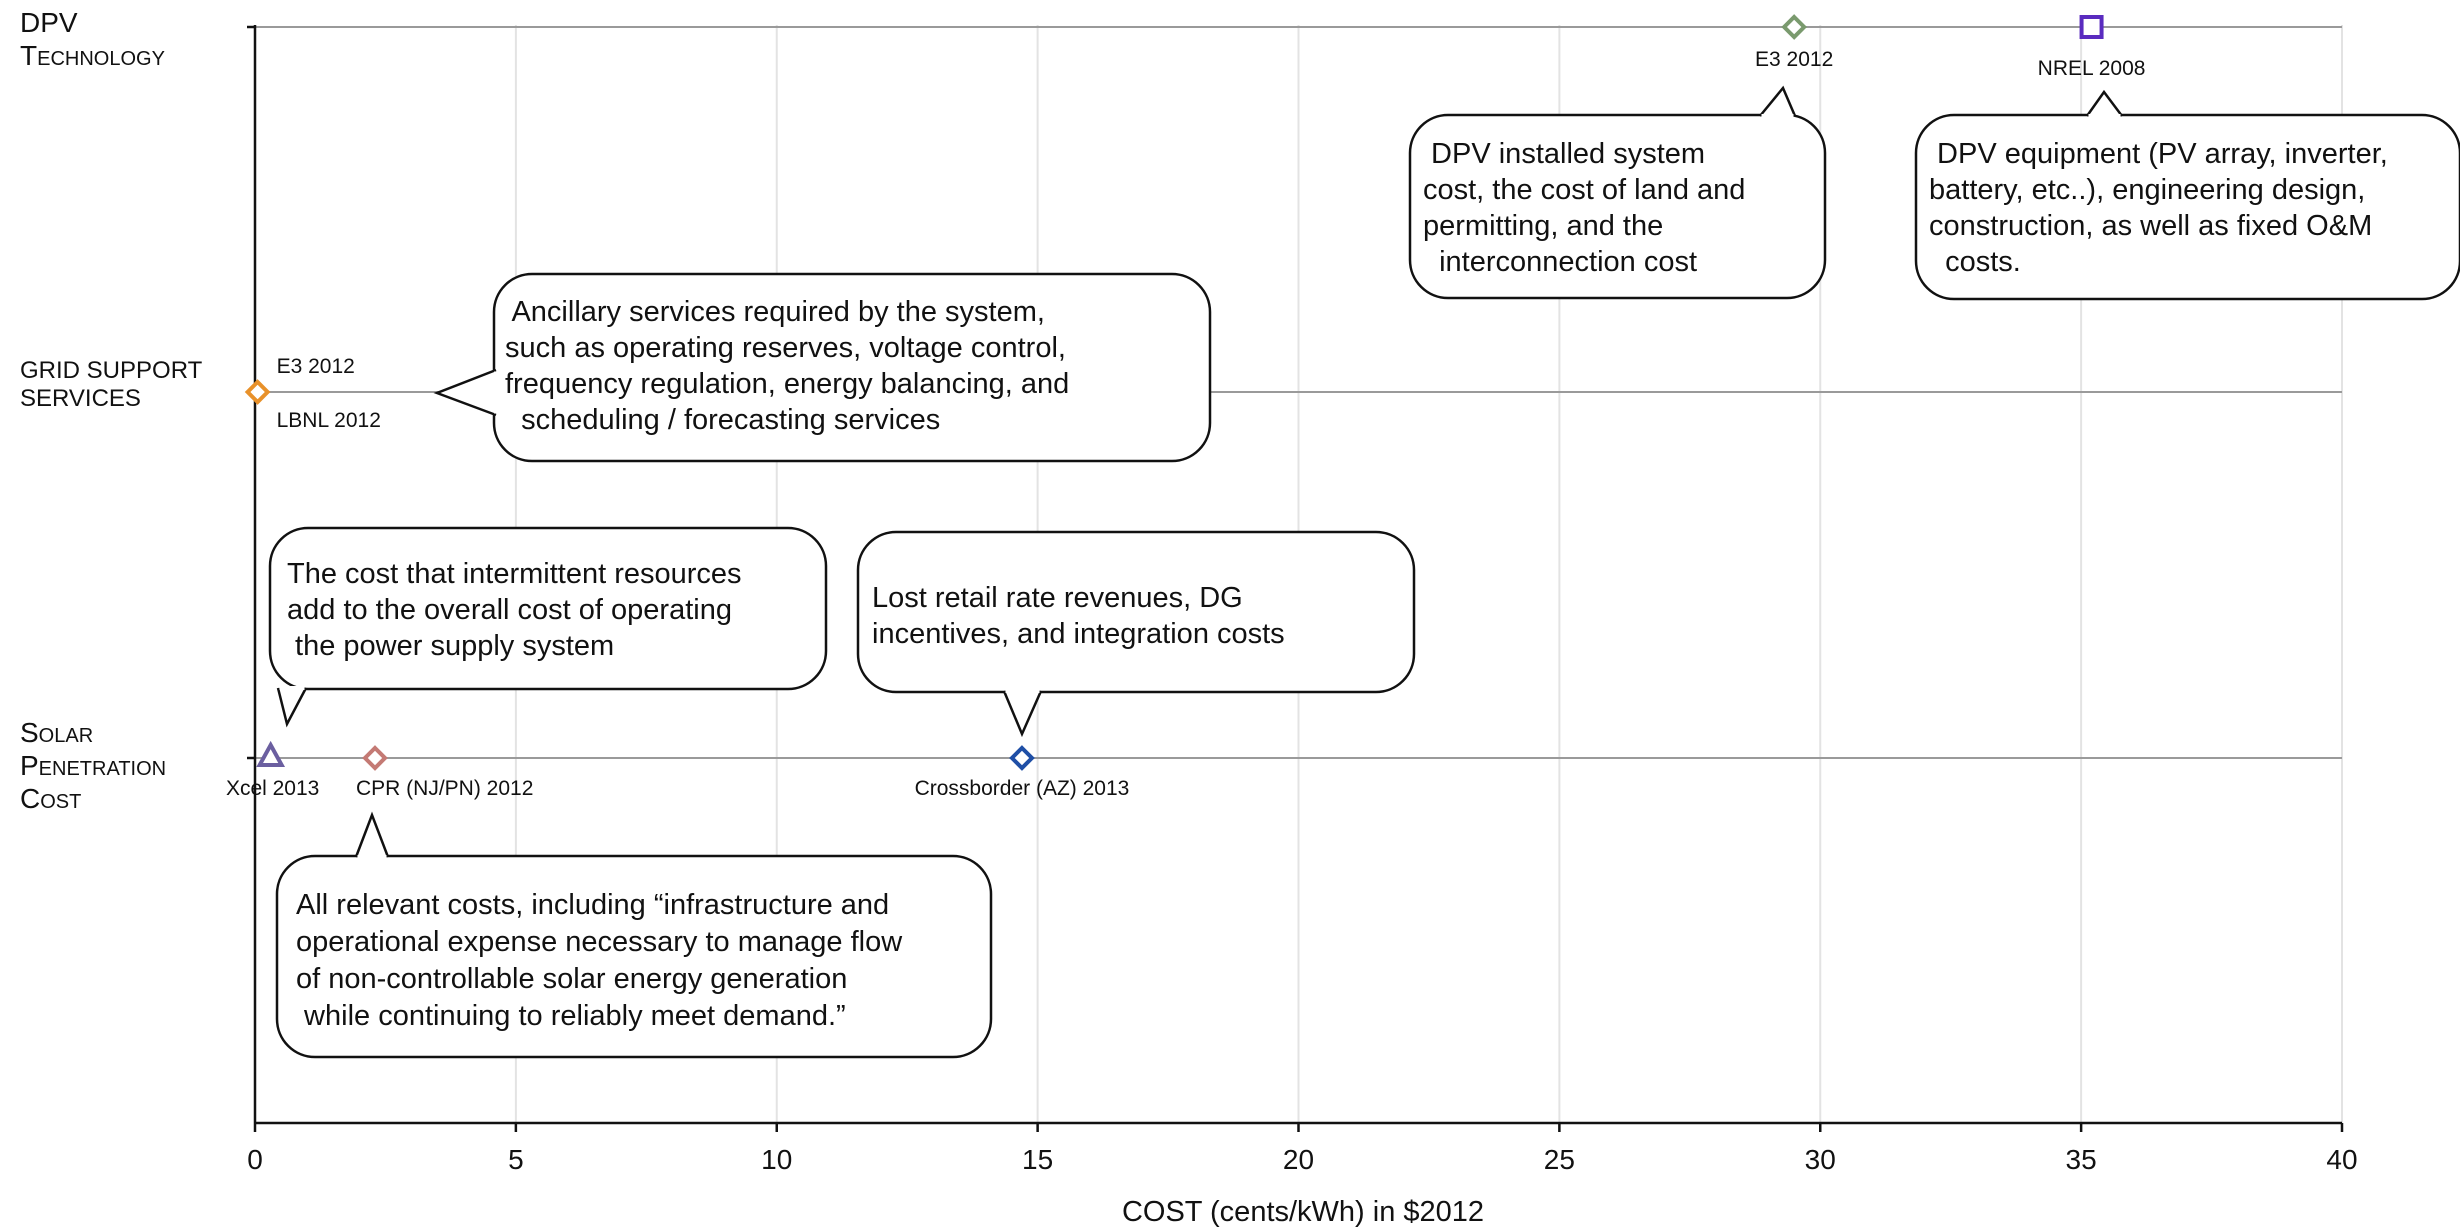 The image size is (2460, 1227). I want to click on category-label-grid: GRID SUPPORT SERVICES, so click(111, 385).